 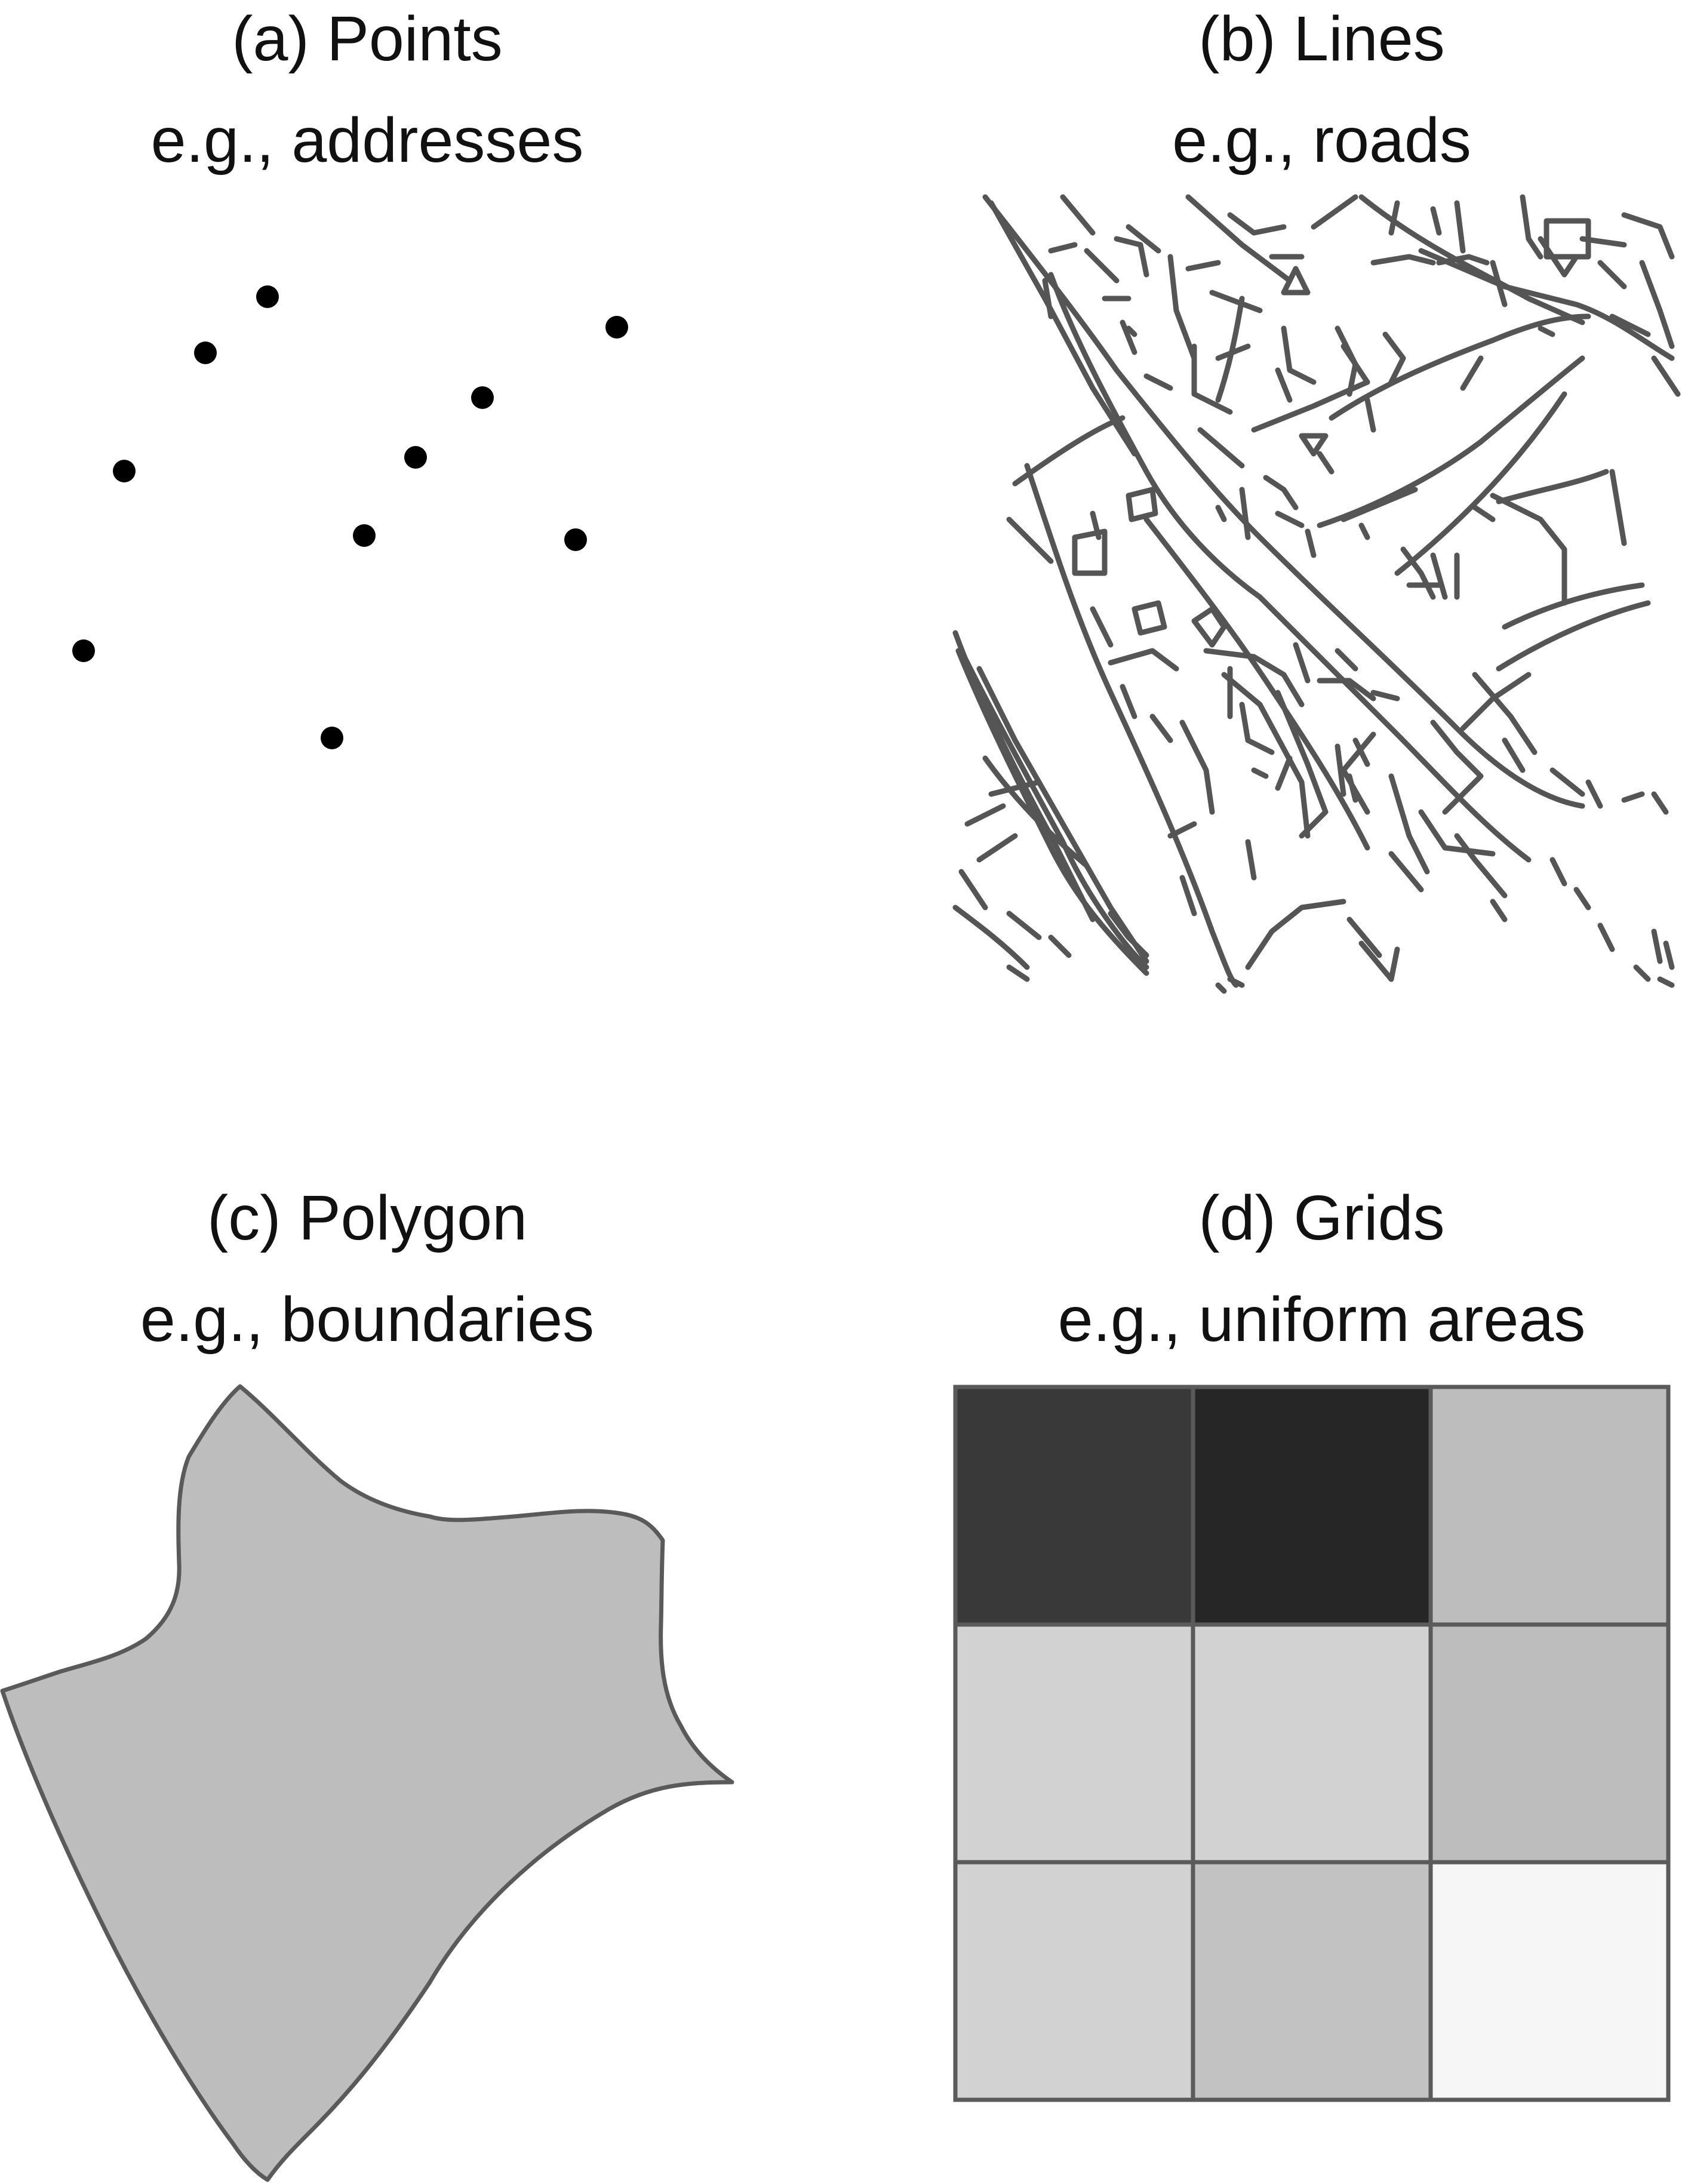 What do you see at coordinates (350, 517) in the screenshot?
I see `points-panel` at bounding box center [350, 517].